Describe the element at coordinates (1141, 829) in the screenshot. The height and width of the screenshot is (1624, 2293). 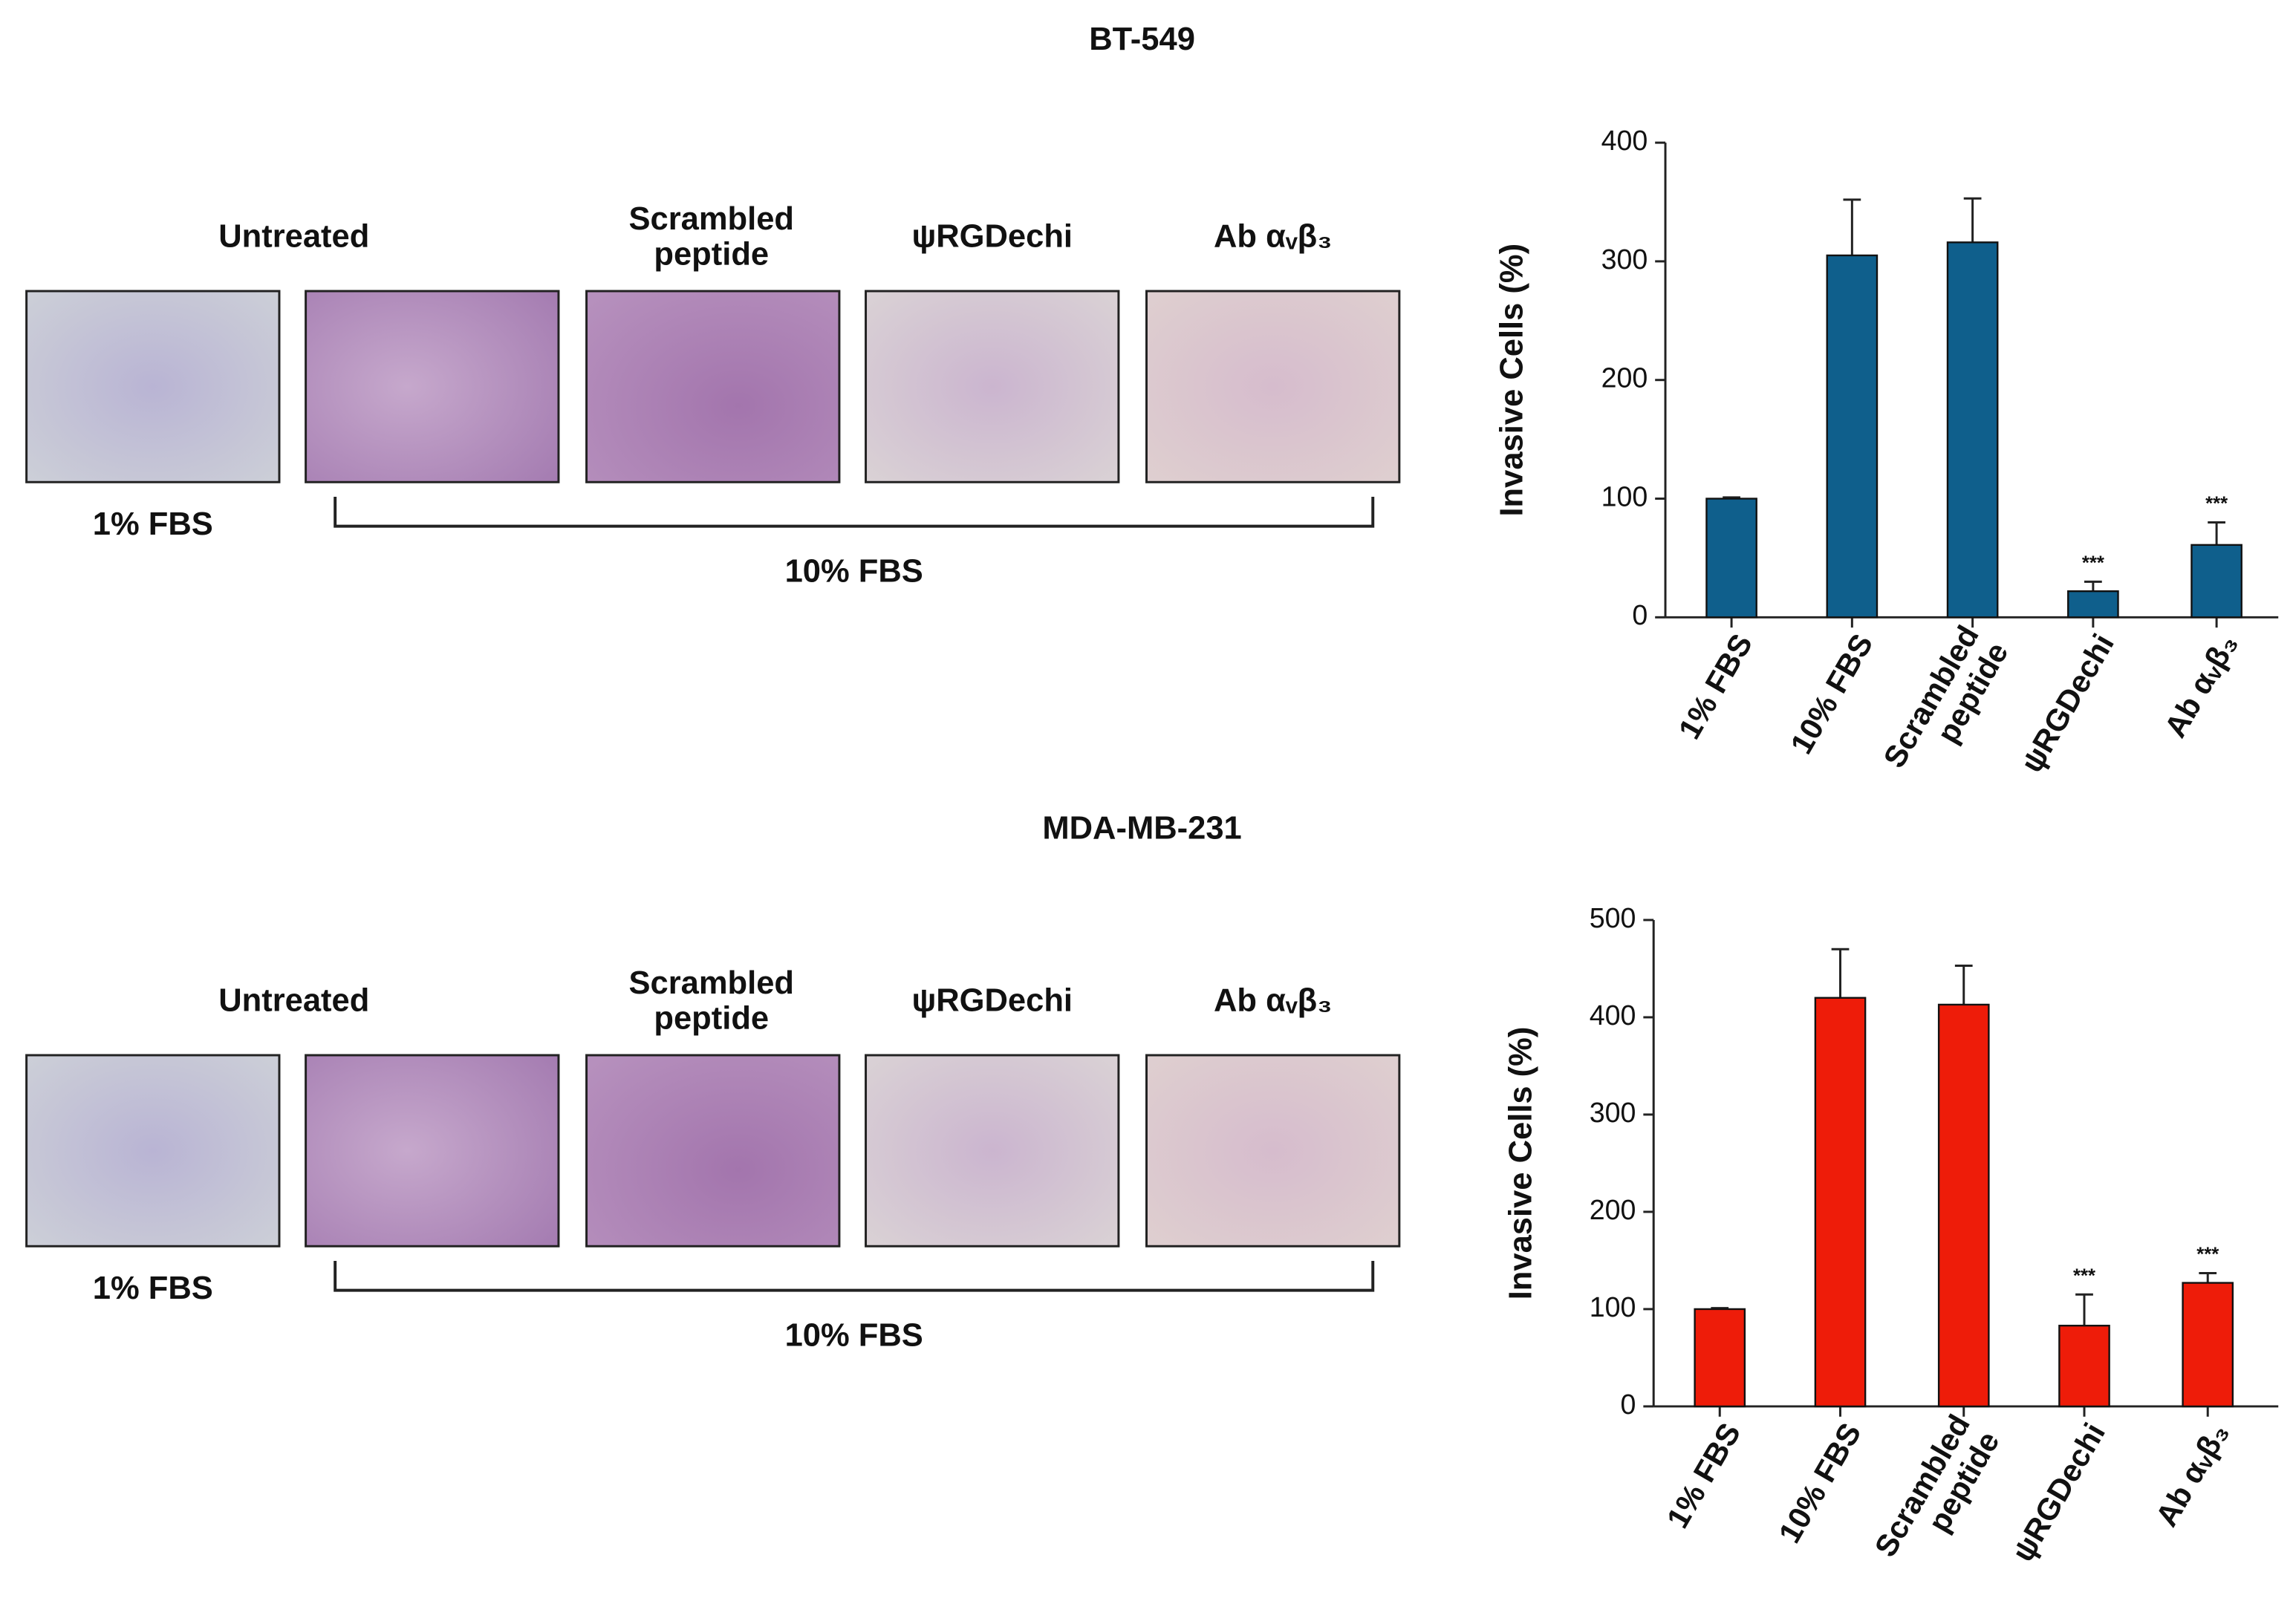
I see `panel-title: MDA-MB-231` at that location.